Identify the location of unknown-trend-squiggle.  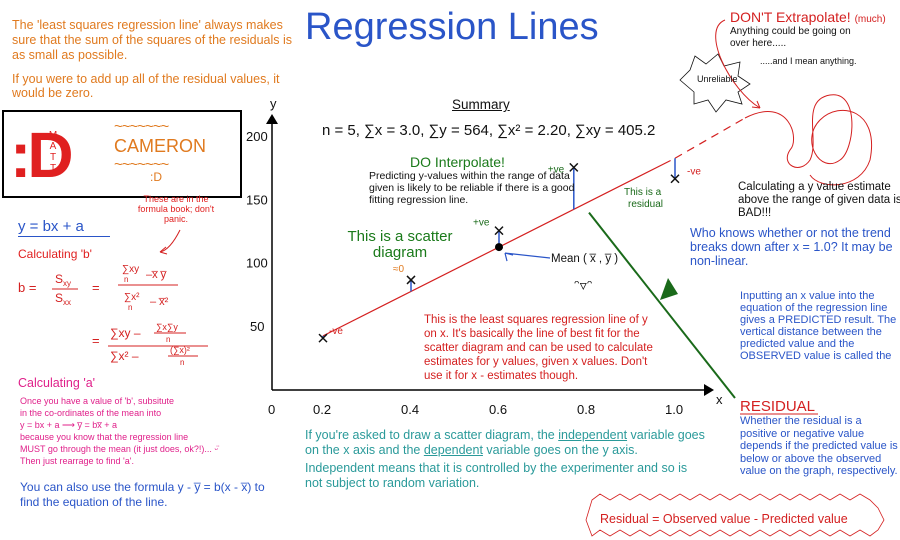
(808, 140).